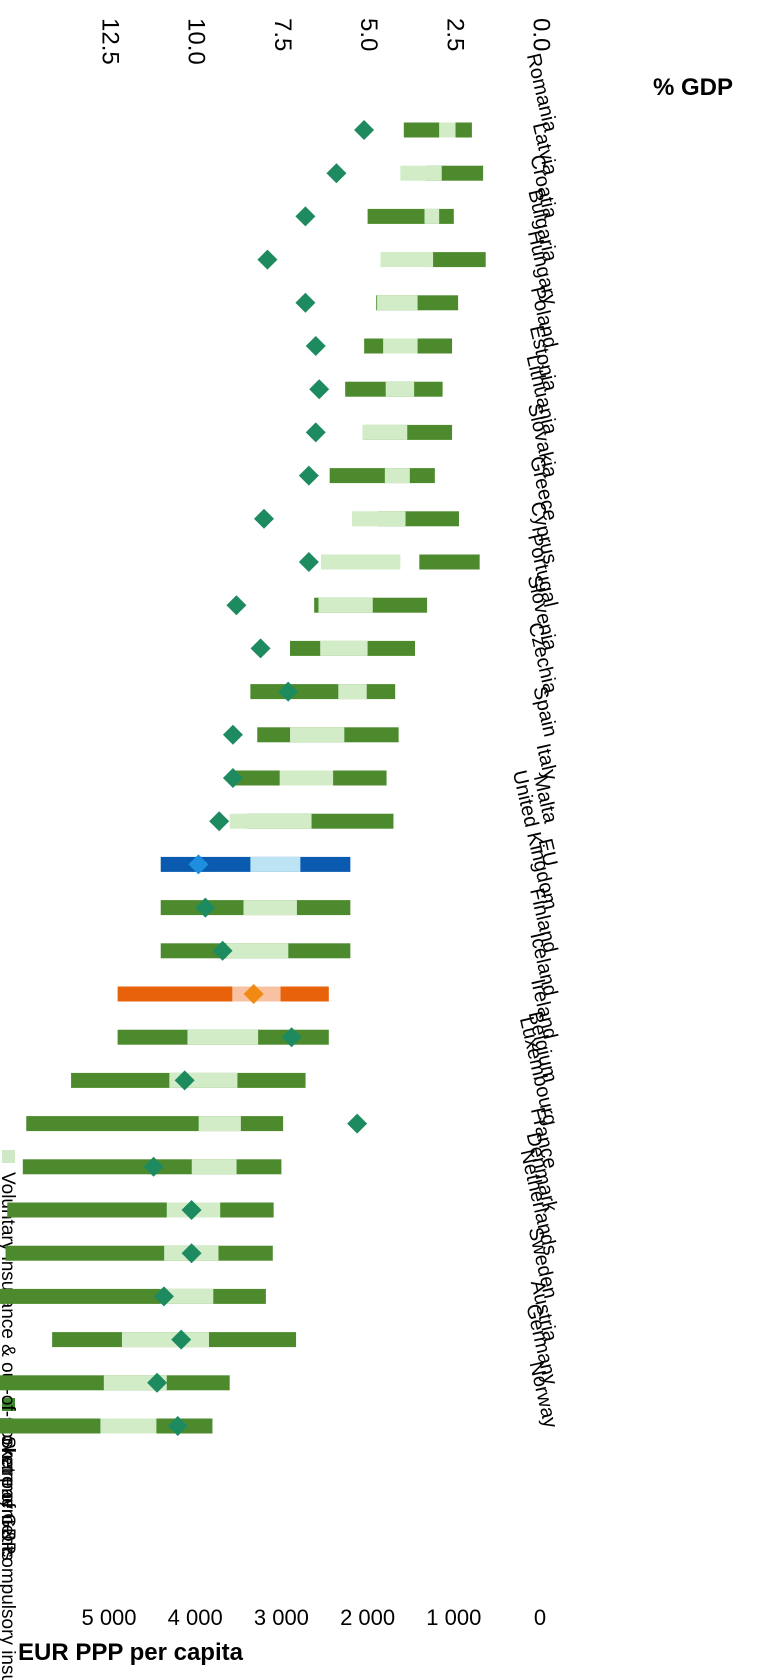  I want to click on bar-voluntary-hungary, so click(397, 303).